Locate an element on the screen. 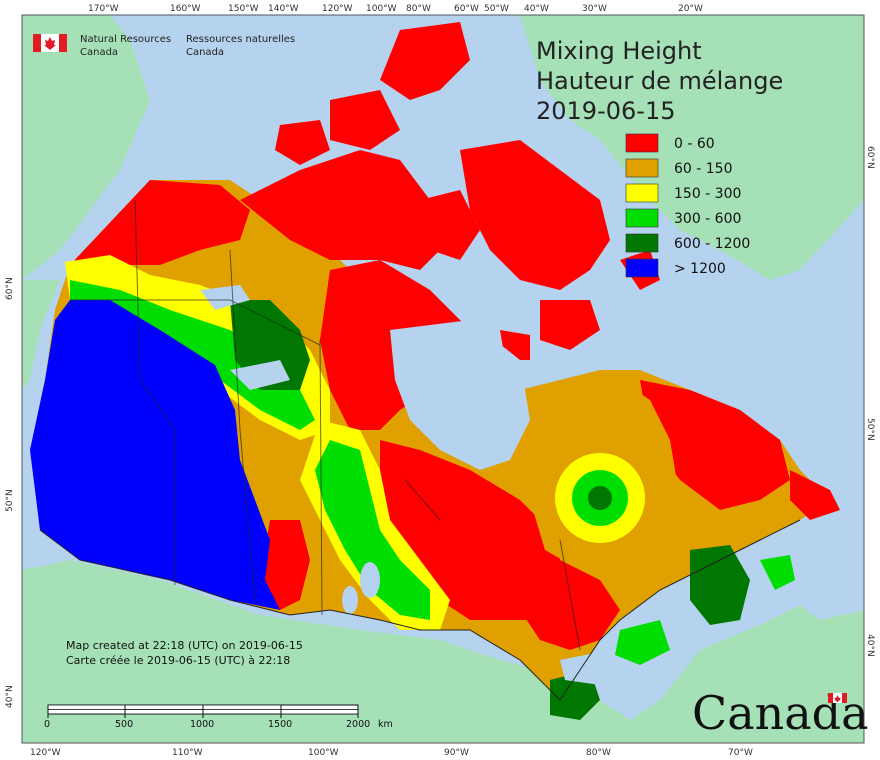 Image resolution: width=880 pixels, height=760 pixels. top-lon-label-6: 80°W is located at coordinates (418, 9).